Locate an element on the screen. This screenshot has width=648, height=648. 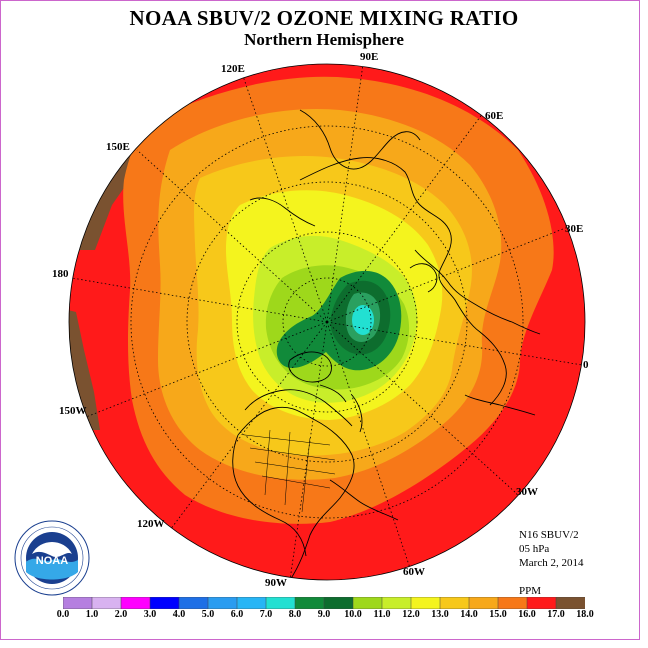
colorbar-tick-label: 0.0 is located at coordinates (63, 614).